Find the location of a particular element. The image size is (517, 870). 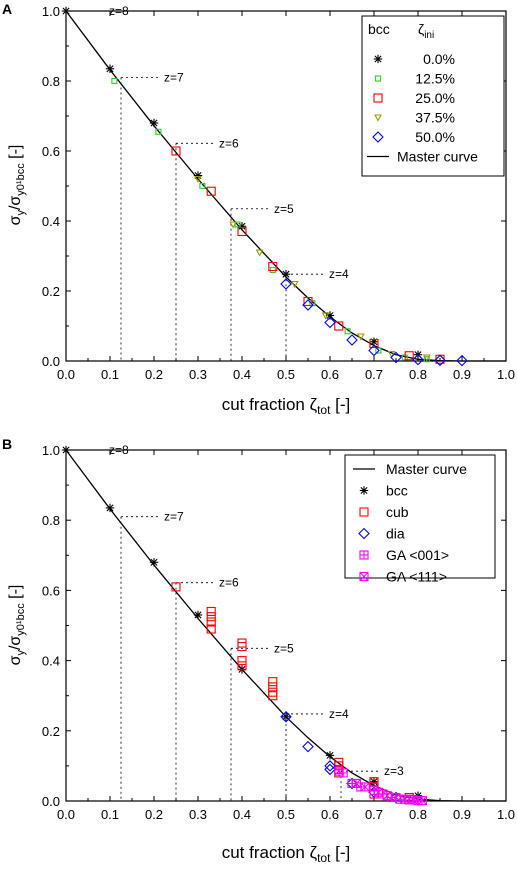

legend-entry: 37.5% is located at coordinates (414, 118).